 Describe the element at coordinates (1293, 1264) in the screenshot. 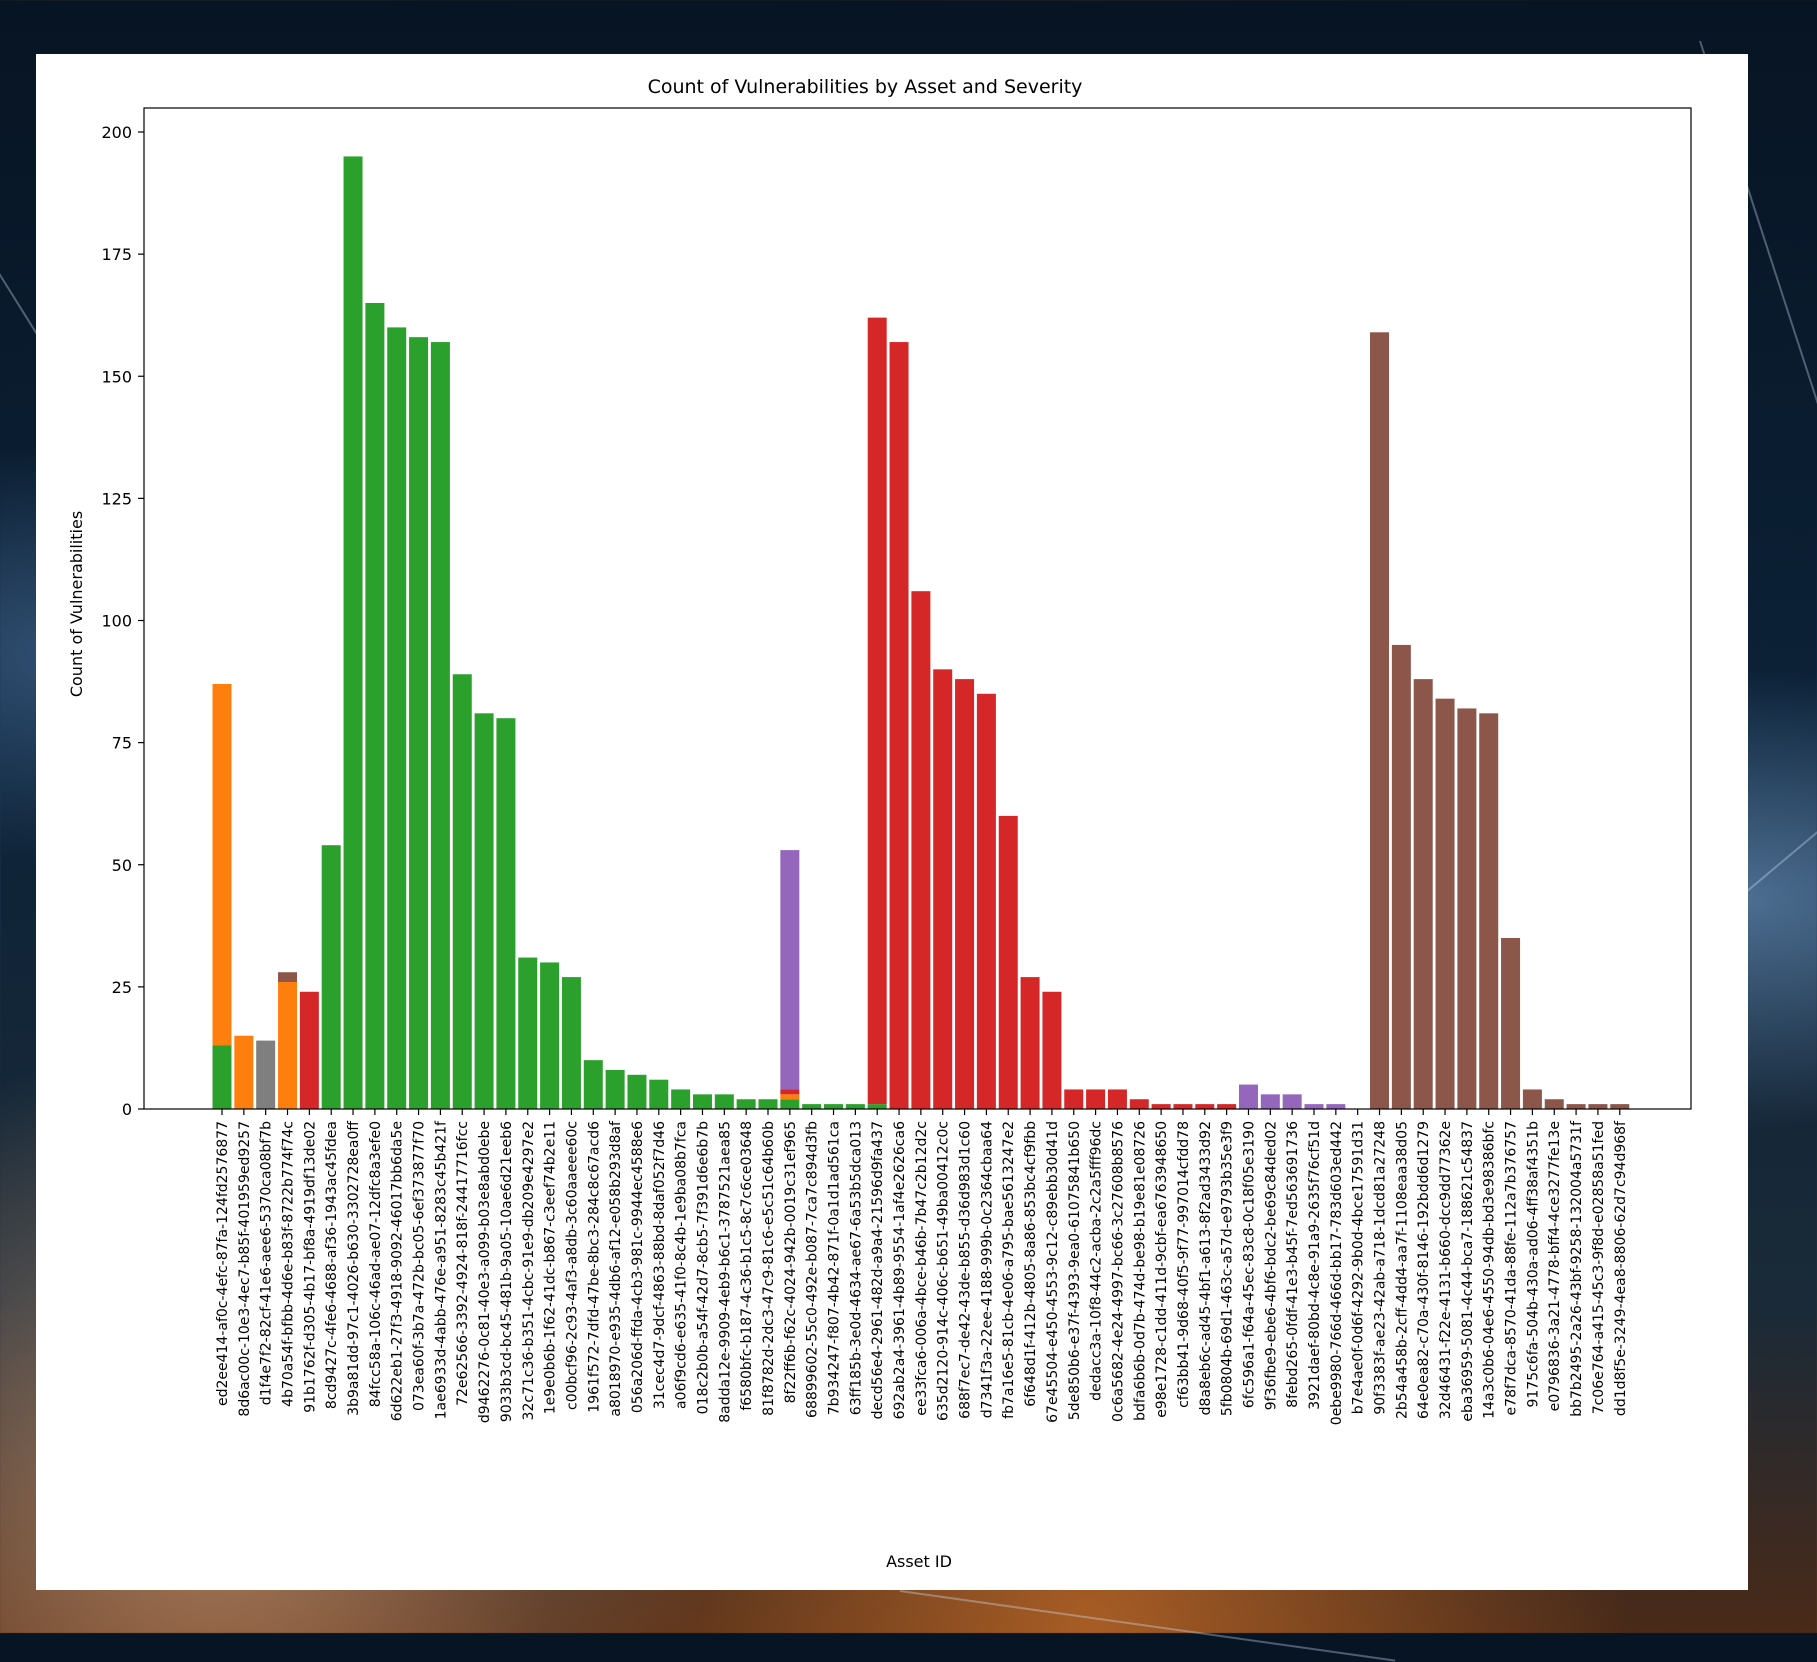

I see `x-tick-label: 8febd265-0fdf-41e3-b45f-7ed563691736` at that location.